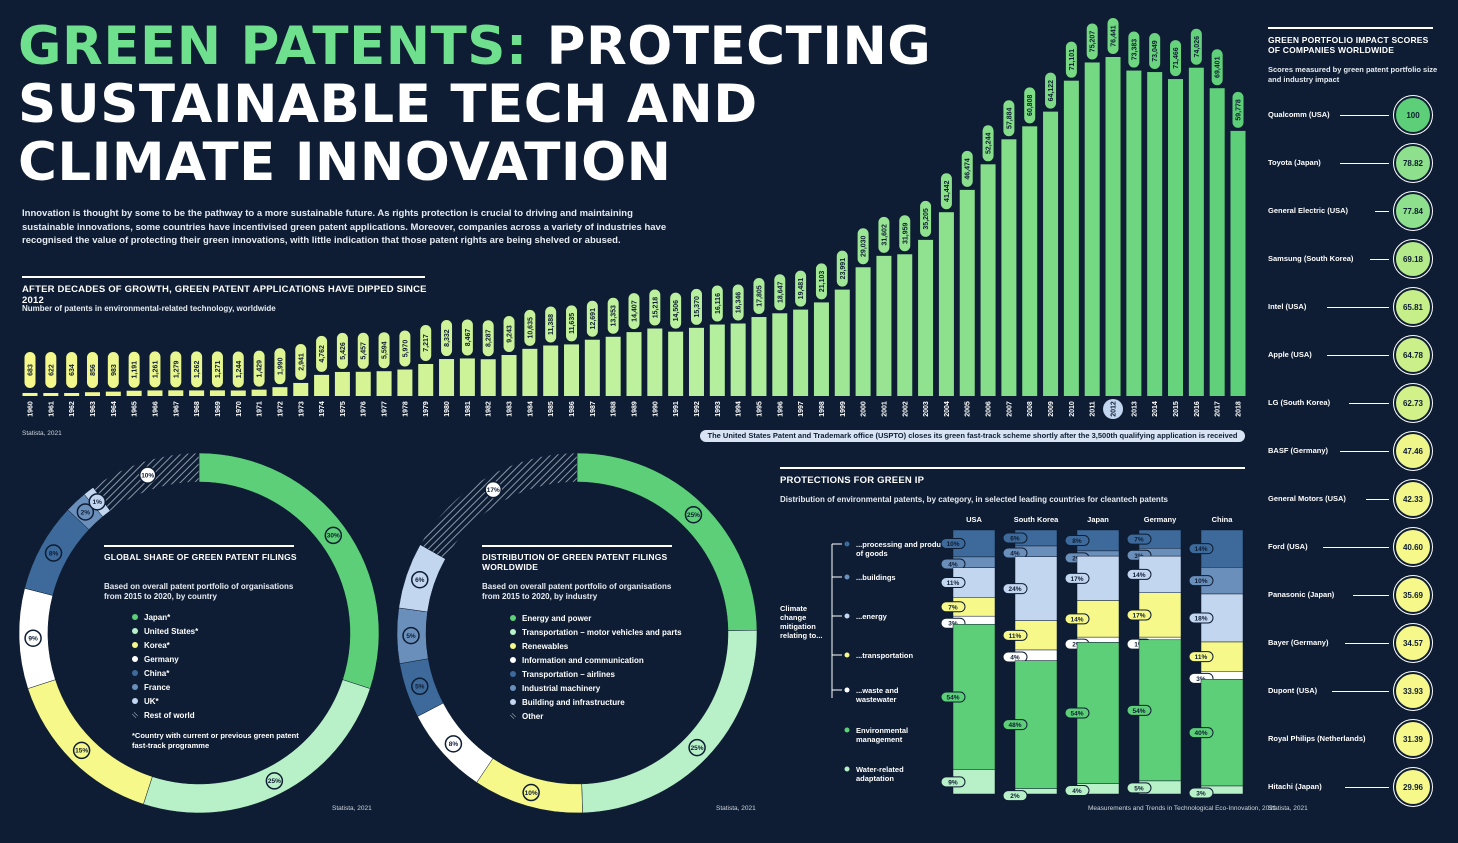  I want to click on legend-label: Industrial machinery, so click(561, 688).